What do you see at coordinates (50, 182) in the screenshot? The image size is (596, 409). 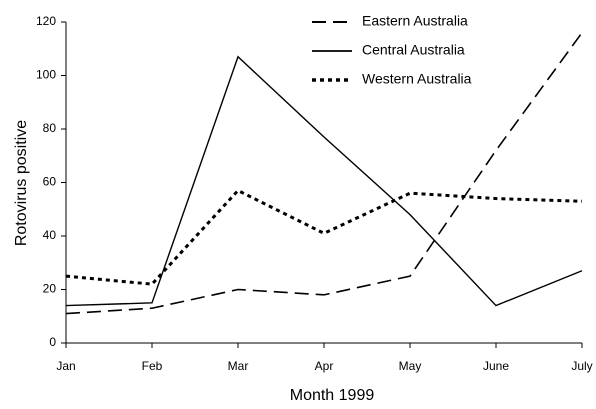 I see `y-tick-label: 60` at bounding box center [50, 182].